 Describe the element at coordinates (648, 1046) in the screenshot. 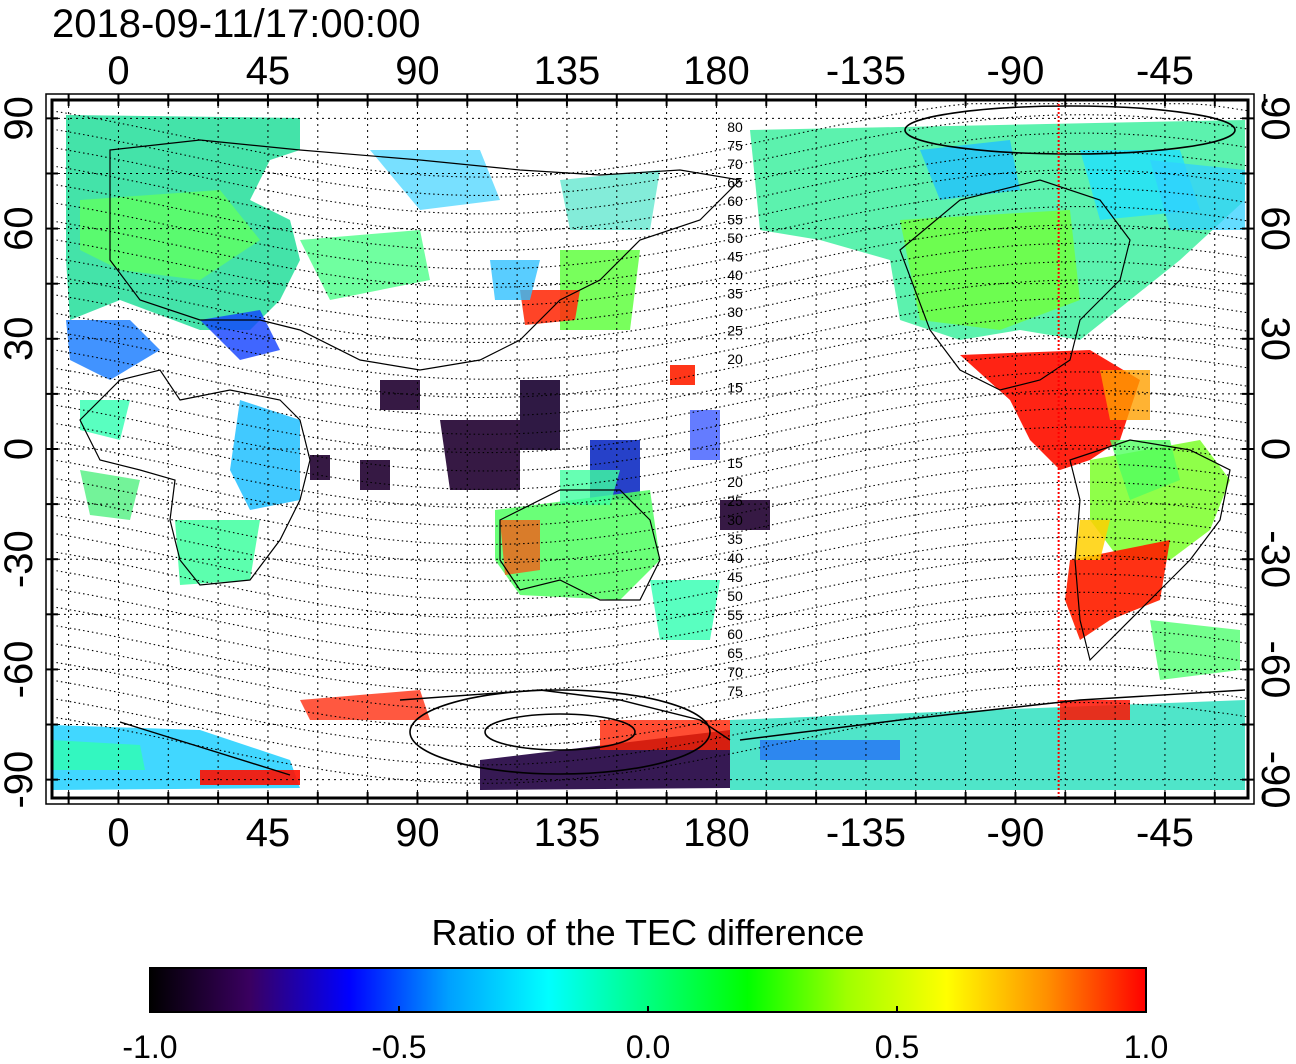

I see `colorbar-tick-label: 0.0` at that location.